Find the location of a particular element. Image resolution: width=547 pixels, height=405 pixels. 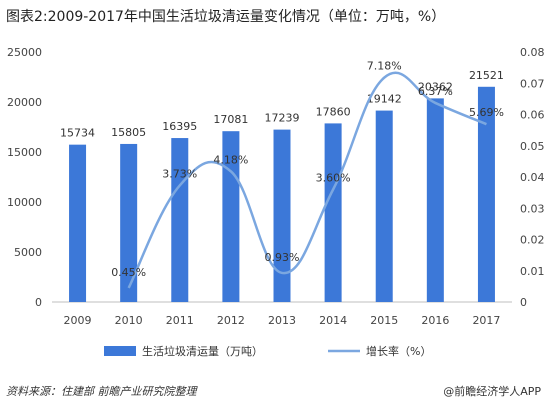

legend-swatch-bar is located at coordinates (120, 351).